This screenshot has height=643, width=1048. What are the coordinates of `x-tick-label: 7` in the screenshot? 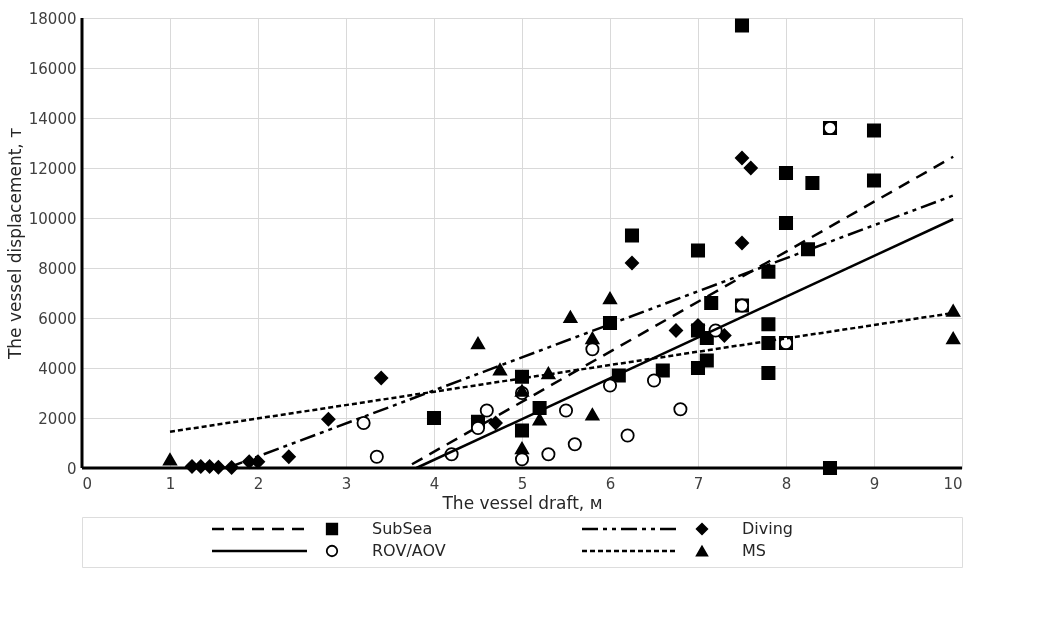 It's located at (698, 483).